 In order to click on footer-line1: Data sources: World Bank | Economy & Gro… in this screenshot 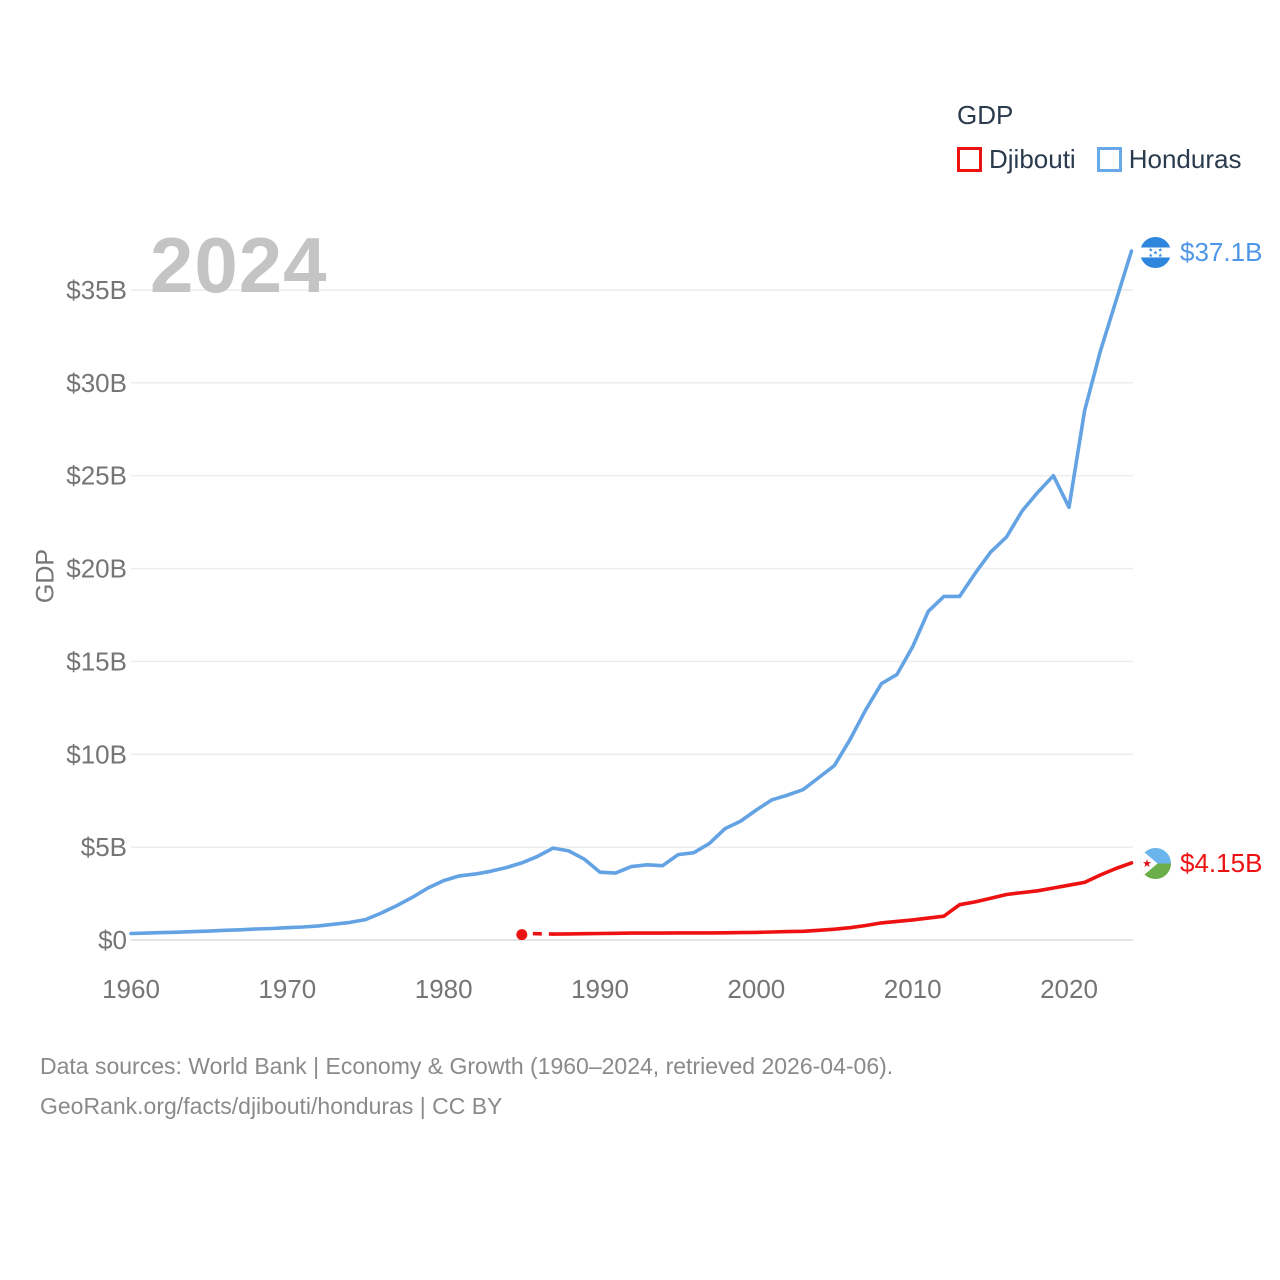, I will do `click(467, 1066)`.